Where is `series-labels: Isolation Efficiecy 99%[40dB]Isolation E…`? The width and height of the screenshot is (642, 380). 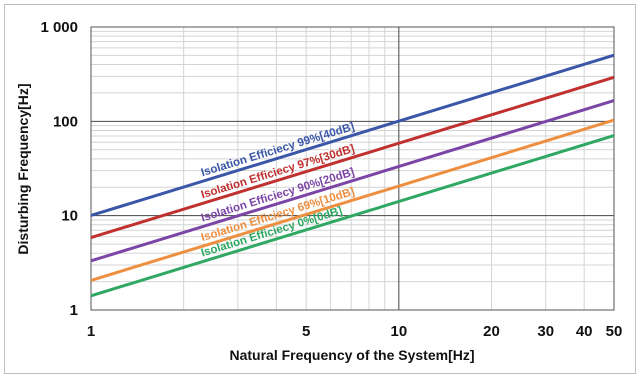
series-labels: Isolation Efficiecy 99%[40dB]Isolation E… is located at coordinates (278, 190).